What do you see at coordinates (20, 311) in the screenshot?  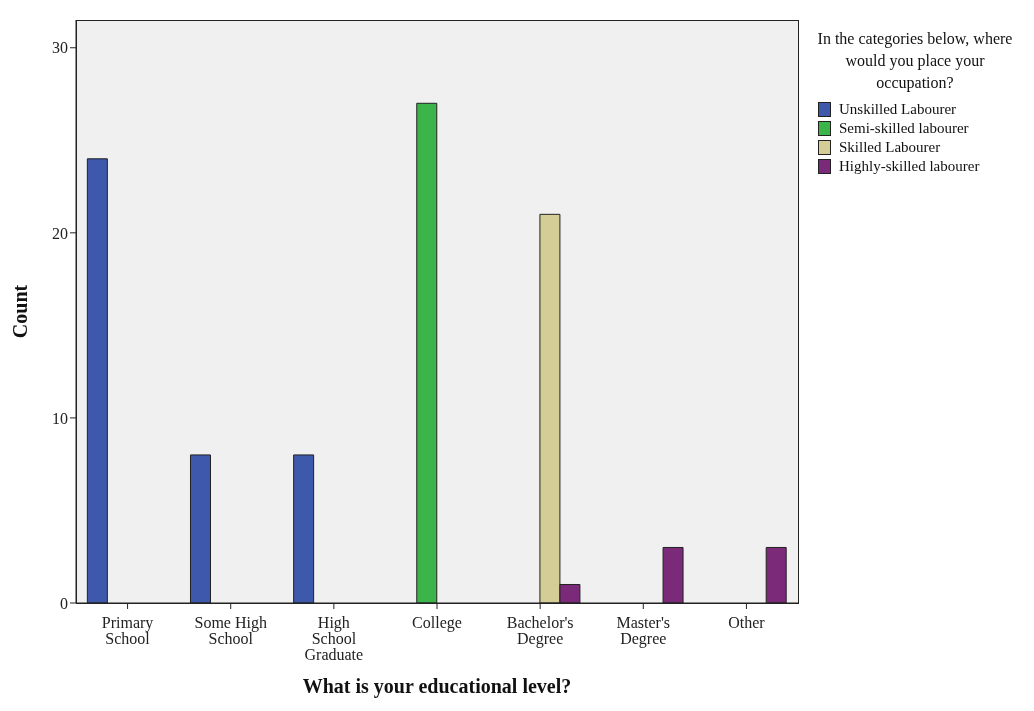 I see `y-axis-title: Count` at bounding box center [20, 311].